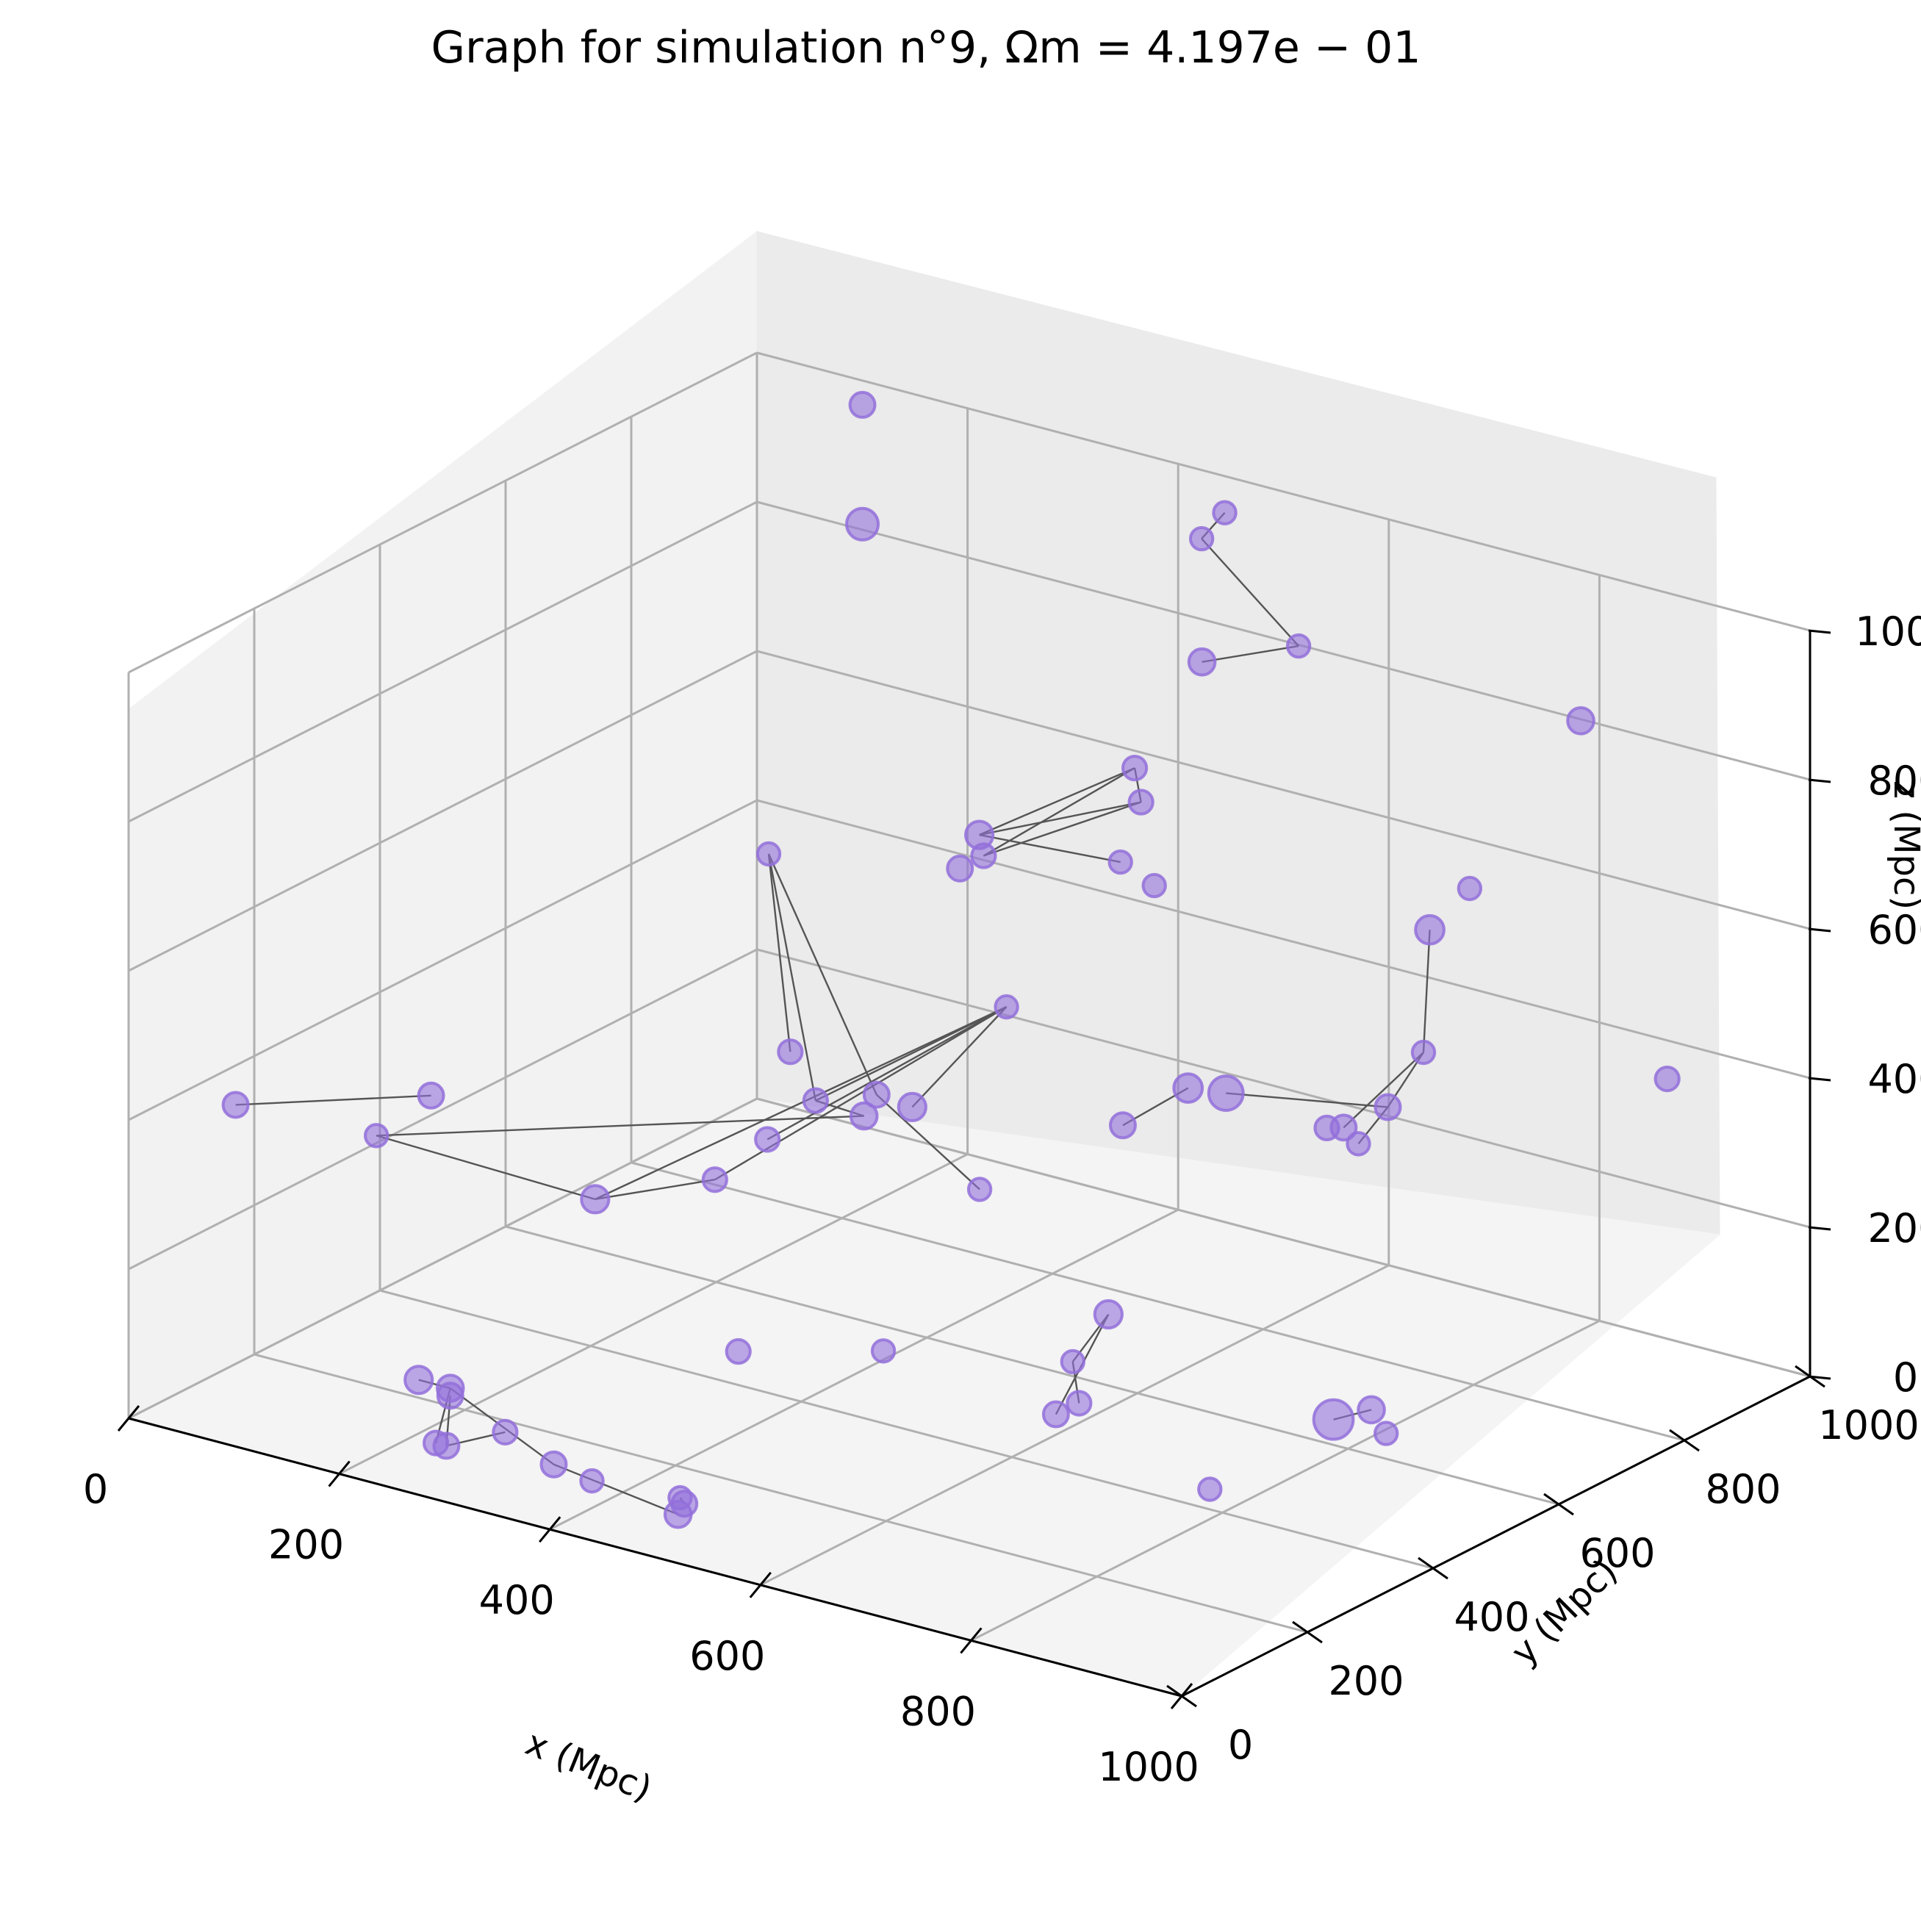 The height and width of the screenshot is (1932, 1921). Describe the element at coordinates (1743, 1489) in the screenshot. I see `y-tick-label: 800` at that location.